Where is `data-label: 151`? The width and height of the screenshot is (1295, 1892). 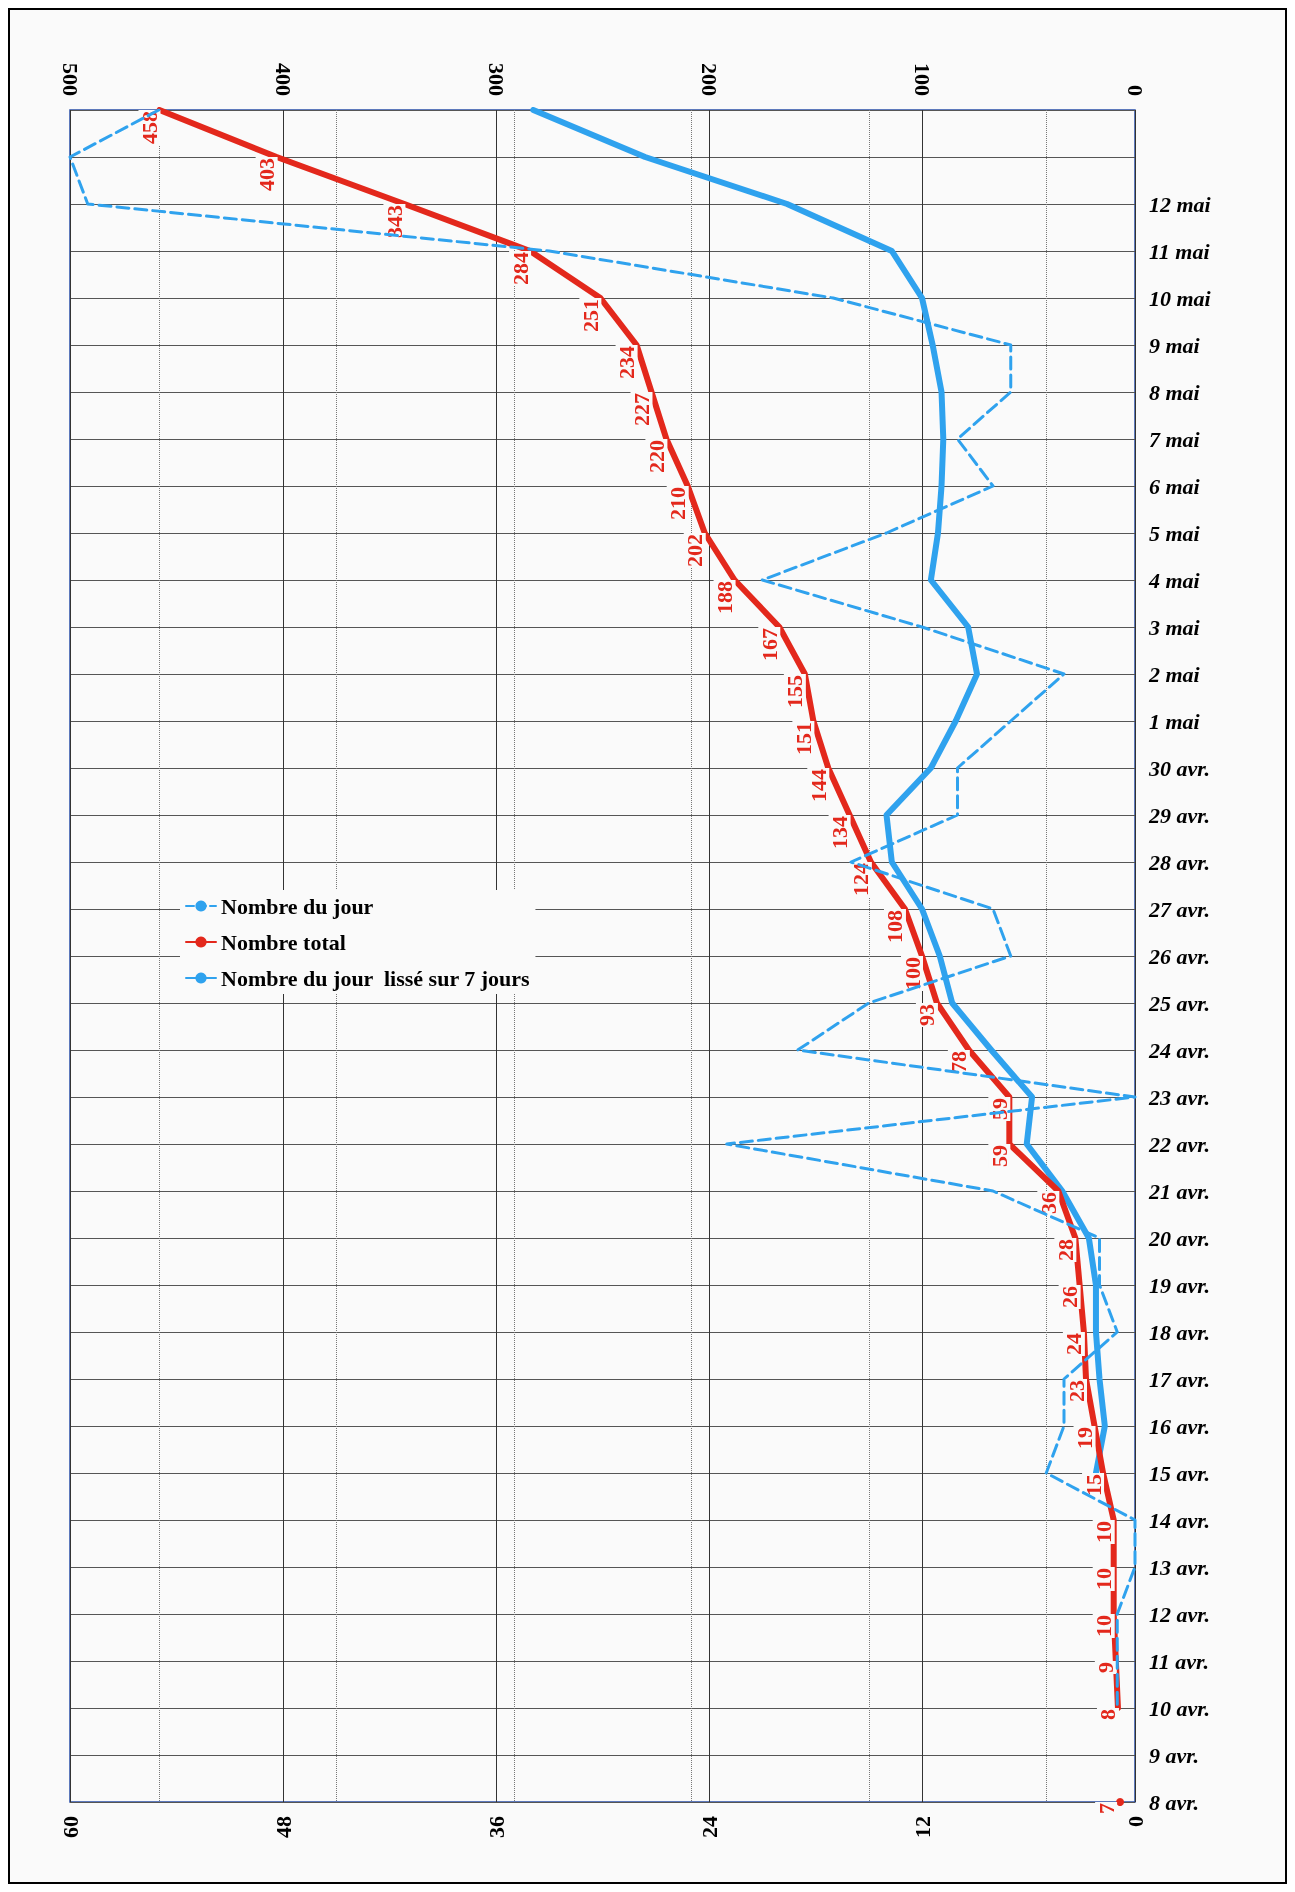 data-label: 151 is located at coordinates (803, 738).